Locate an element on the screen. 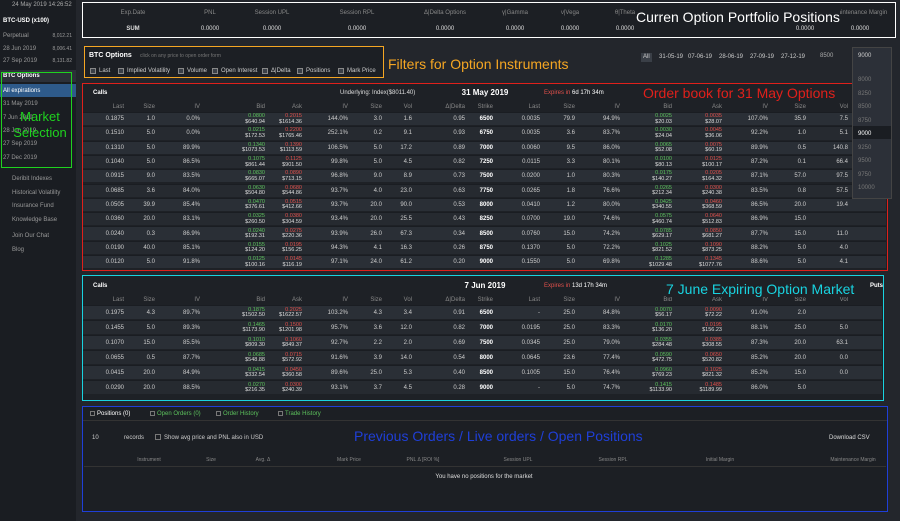  price-btc: 0.1285 is located at coordinates (663, 259).